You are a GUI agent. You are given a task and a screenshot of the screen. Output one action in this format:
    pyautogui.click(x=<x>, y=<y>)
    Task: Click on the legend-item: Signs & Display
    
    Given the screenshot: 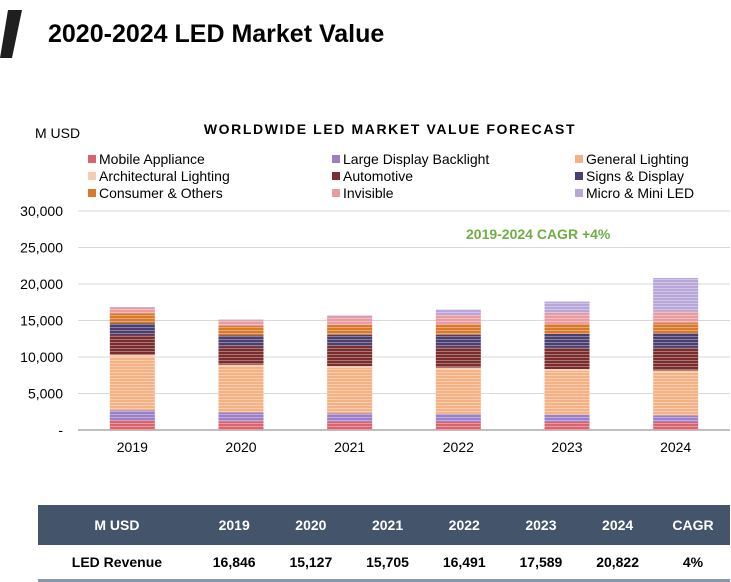 What is the action you would take?
    pyautogui.click(x=629, y=176)
    